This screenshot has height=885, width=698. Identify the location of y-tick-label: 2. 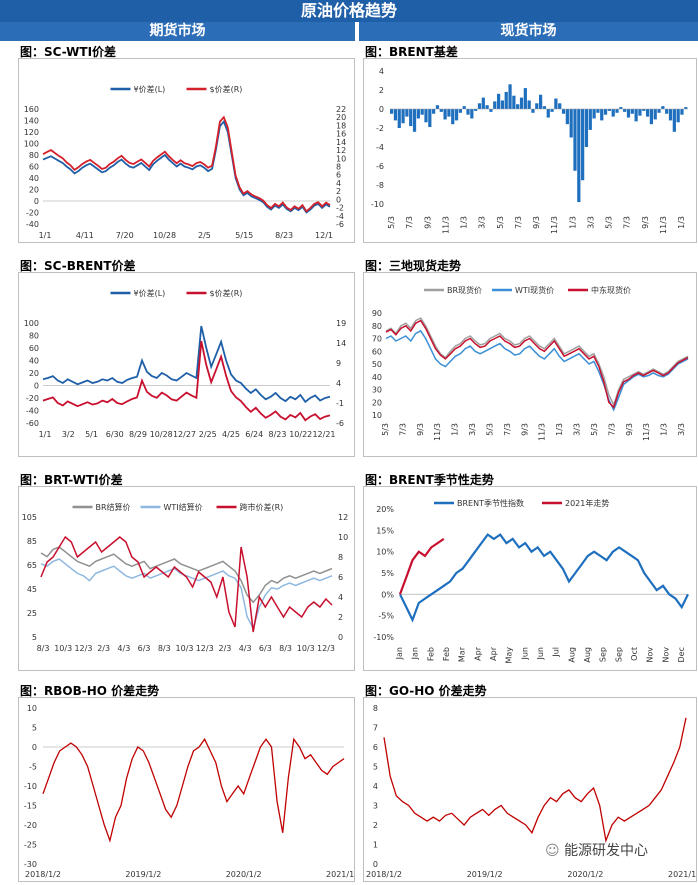
(338, 191).